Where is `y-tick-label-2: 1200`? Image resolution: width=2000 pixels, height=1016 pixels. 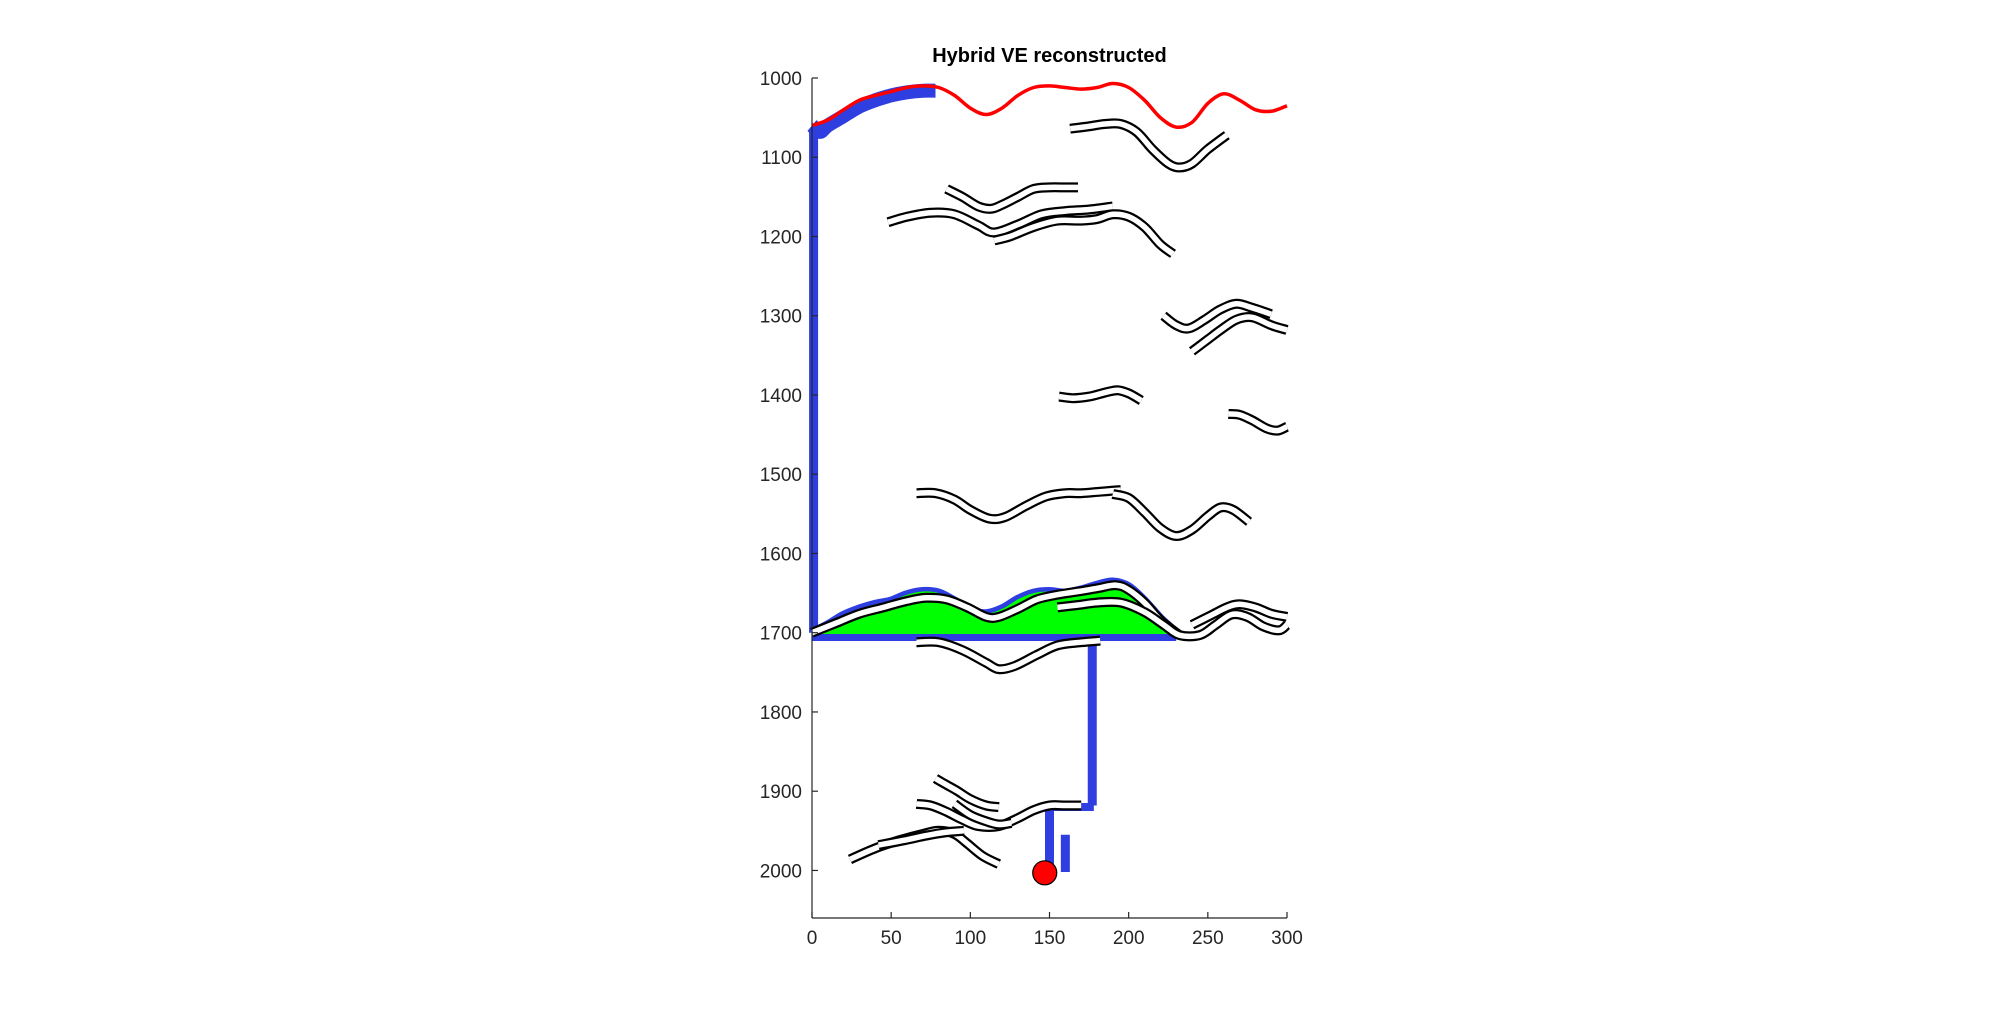
y-tick-label-2: 1200 is located at coordinates (781, 237).